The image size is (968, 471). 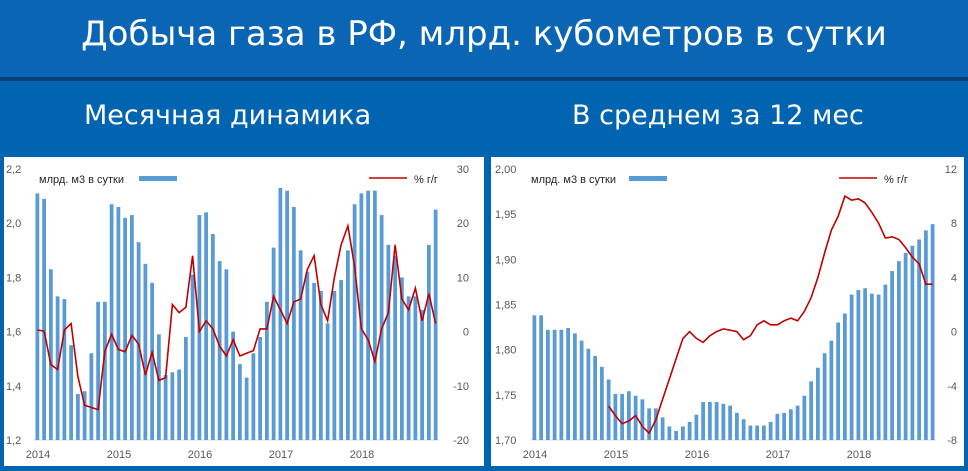 What do you see at coordinates (484, 79) in the screenshot?
I see `header-divider` at bounding box center [484, 79].